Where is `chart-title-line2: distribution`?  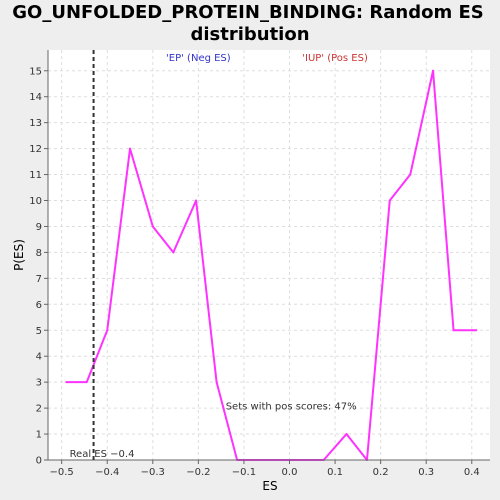
chart-title-line2: distribution is located at coordinates (249, 34).